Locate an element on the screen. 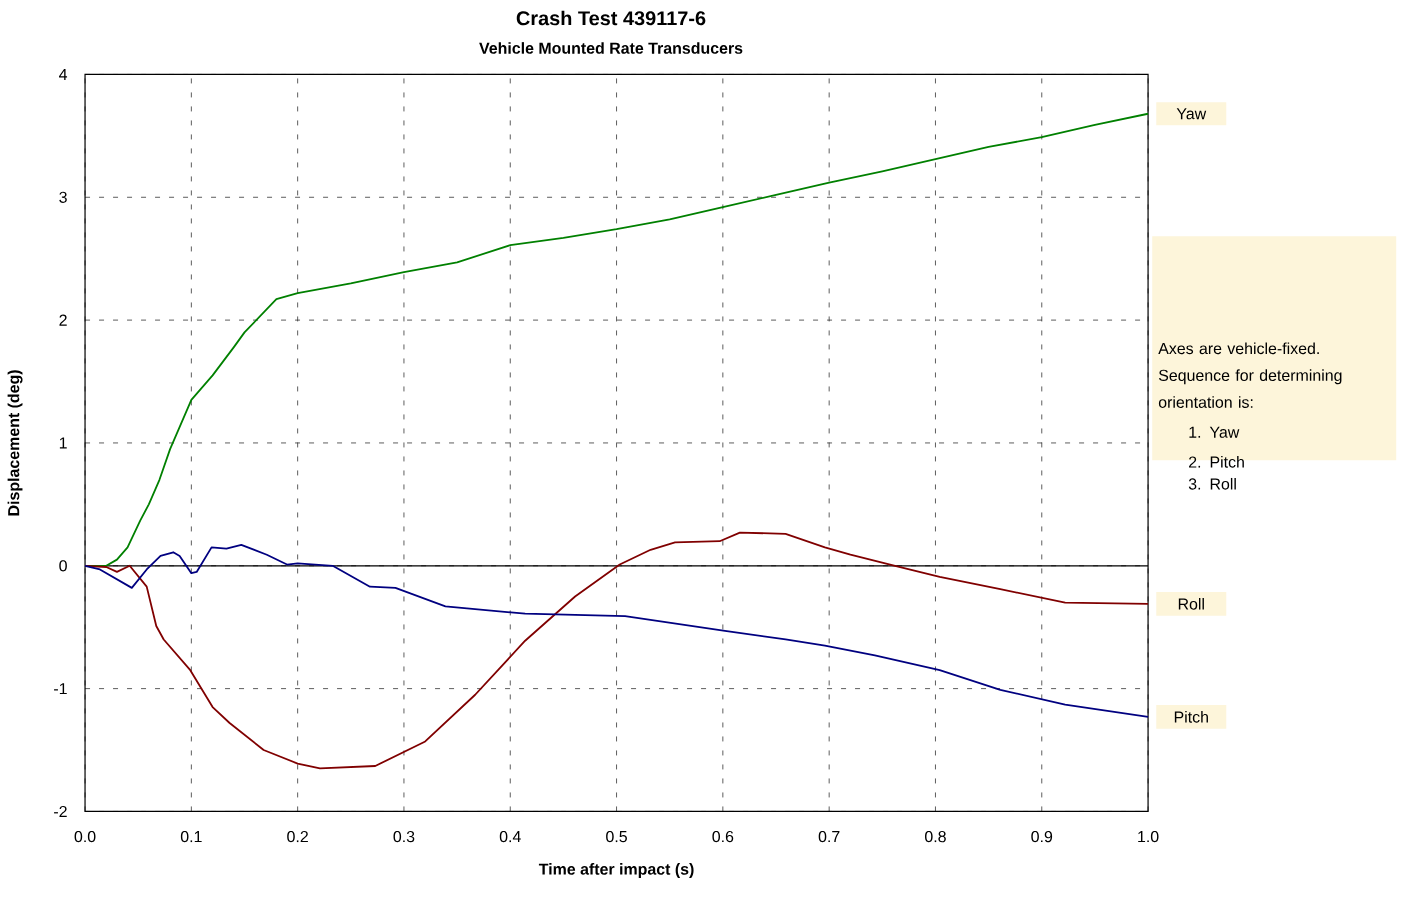  x-axis-title: Time after impact (s) is located at coordinates (616, 870).